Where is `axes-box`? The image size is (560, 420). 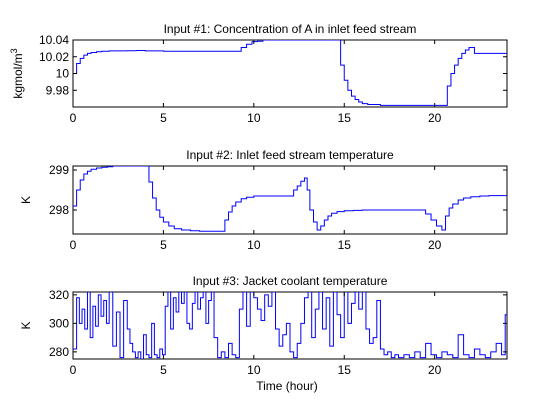
axes-box is located at coordinates (290, 200).